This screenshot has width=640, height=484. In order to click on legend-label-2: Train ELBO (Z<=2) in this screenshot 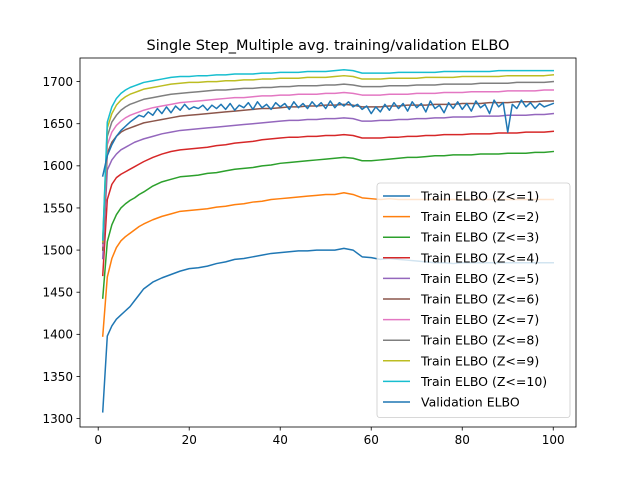, I will do `click(479, 216)`.